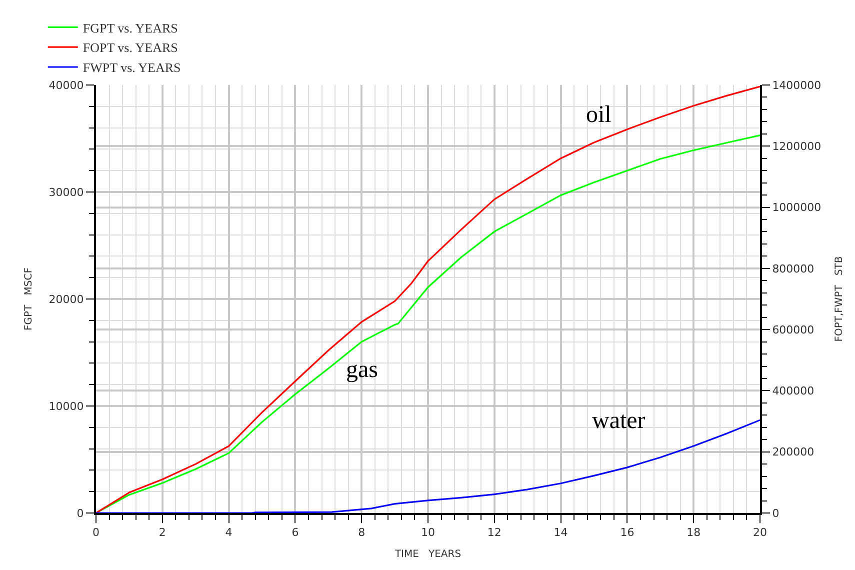  What do you see at coordinates (797, 85) in the screenshot?
I see `y2-tick-label: 1400000` at bounding box center [797, 85].